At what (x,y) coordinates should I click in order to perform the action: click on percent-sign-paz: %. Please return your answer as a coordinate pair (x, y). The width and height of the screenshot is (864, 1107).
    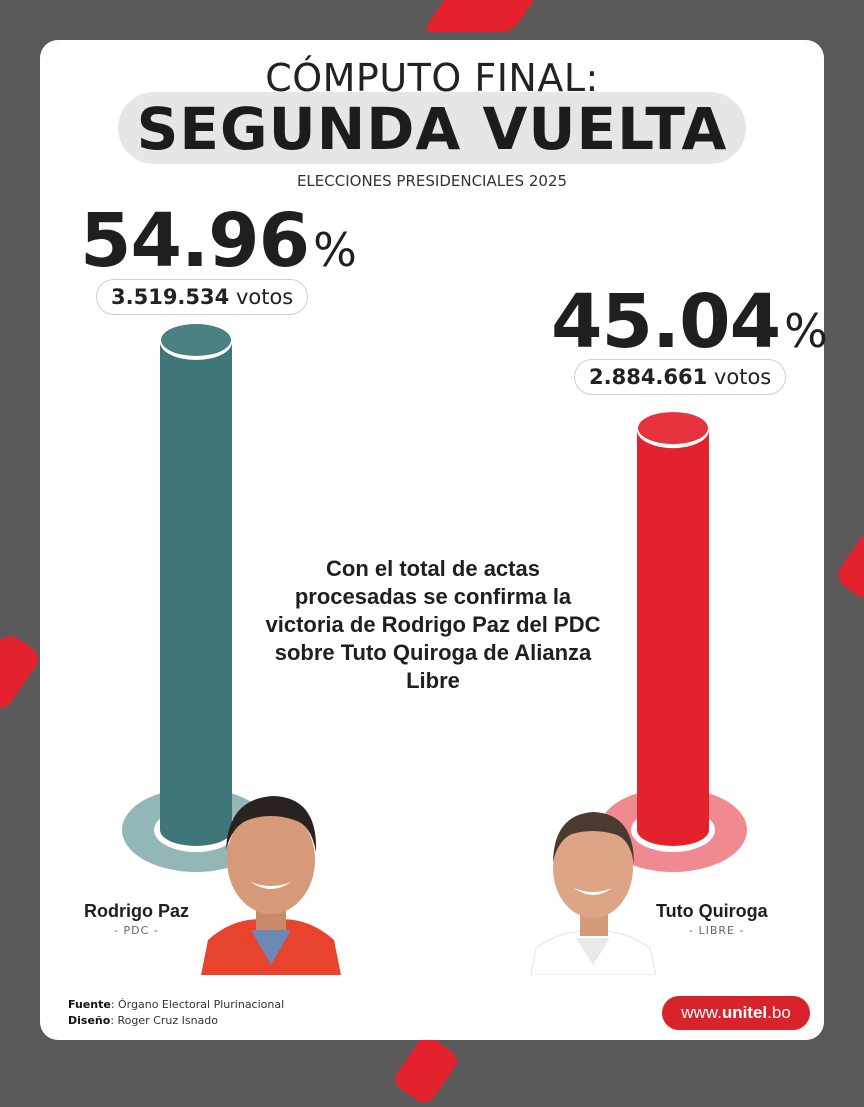
    Looking at the image, I should click on (335, 250).